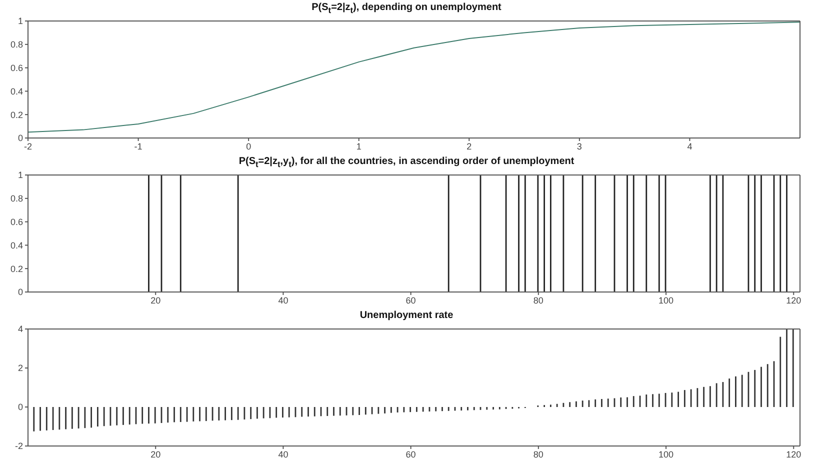  What do you see at coordinates (469, 146) in the screenshot?
I see `x-tick-label: 2` at bounding box center [469, 146].